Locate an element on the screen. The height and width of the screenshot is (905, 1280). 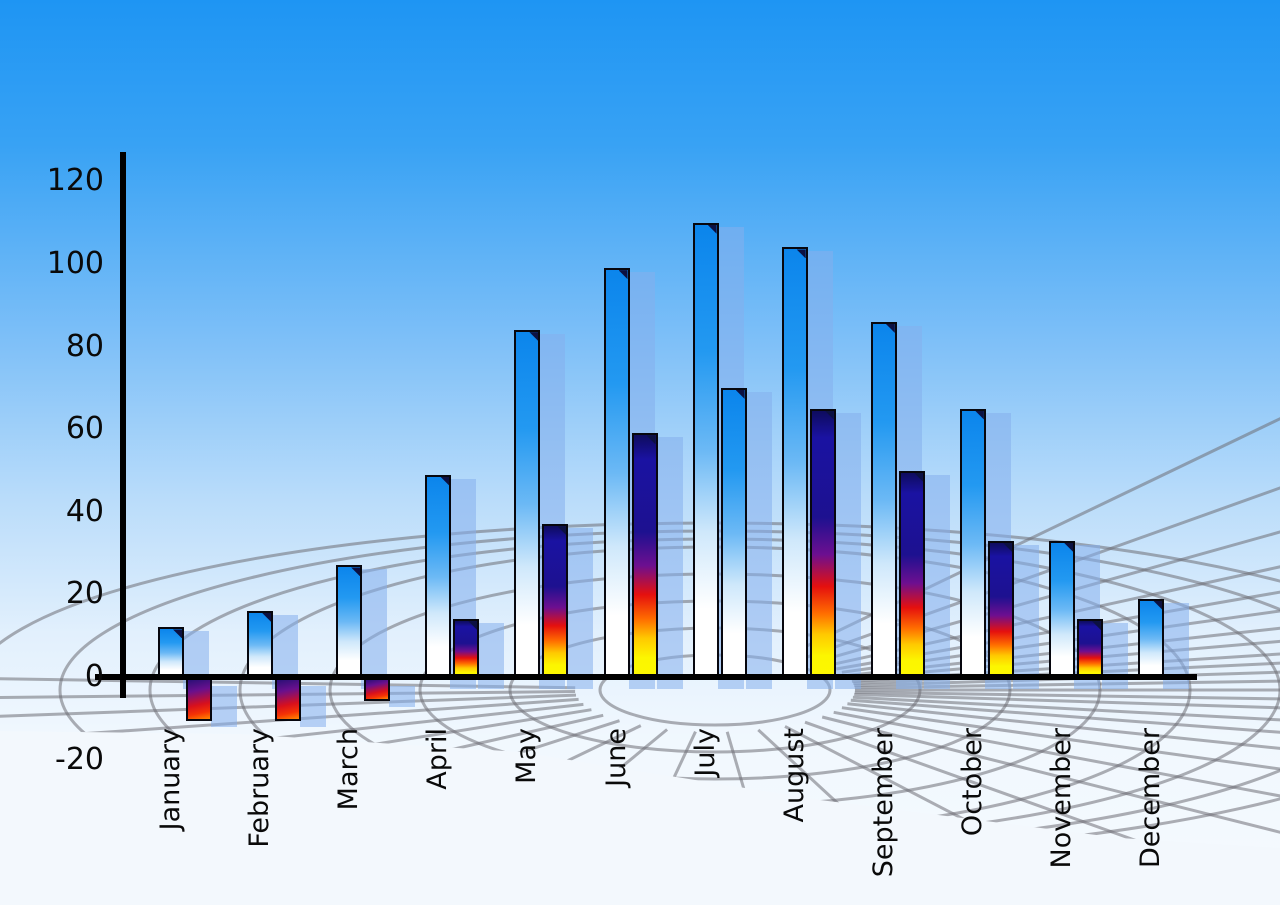
month-label-january: January is located at coordinates (170, 779).